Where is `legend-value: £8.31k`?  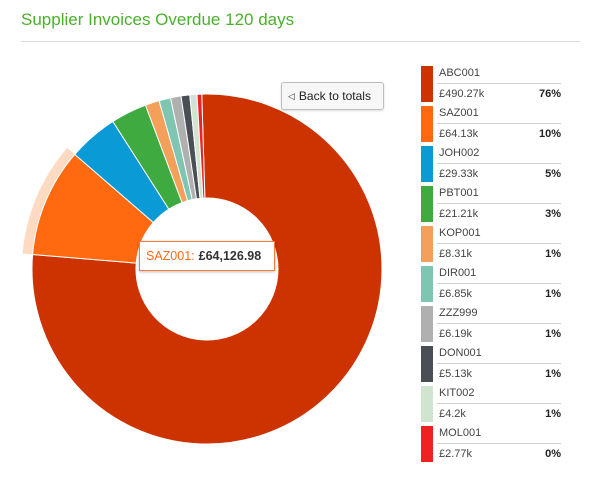
legend-value: £8.31k is located at coordinates (456, 254).